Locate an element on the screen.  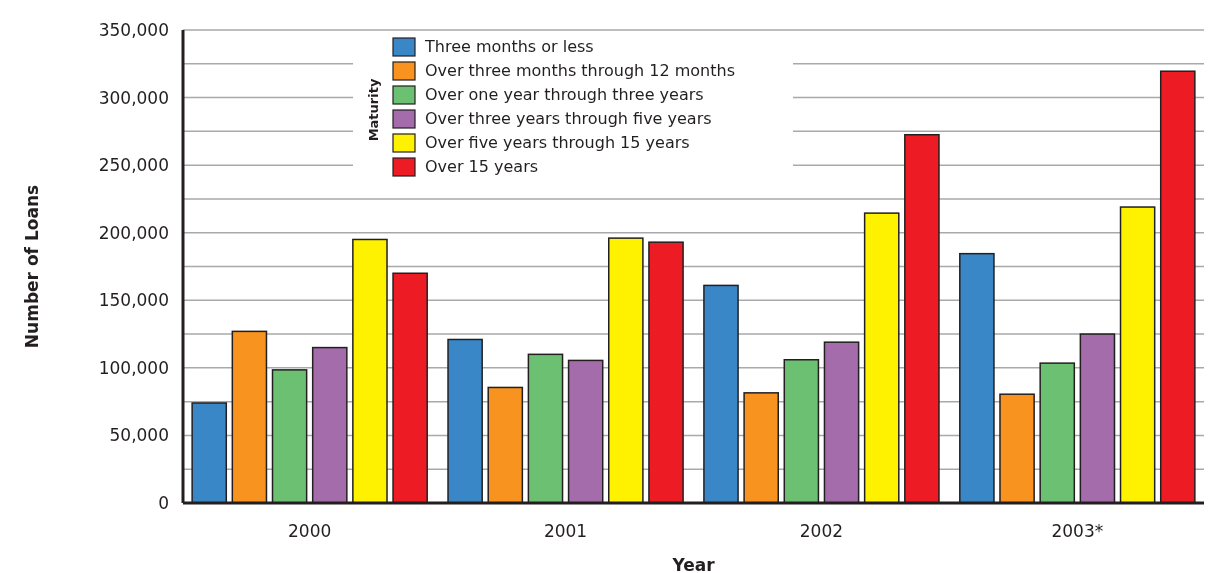
y-tick-label: 100,000 is located at coordinates (133, 367).